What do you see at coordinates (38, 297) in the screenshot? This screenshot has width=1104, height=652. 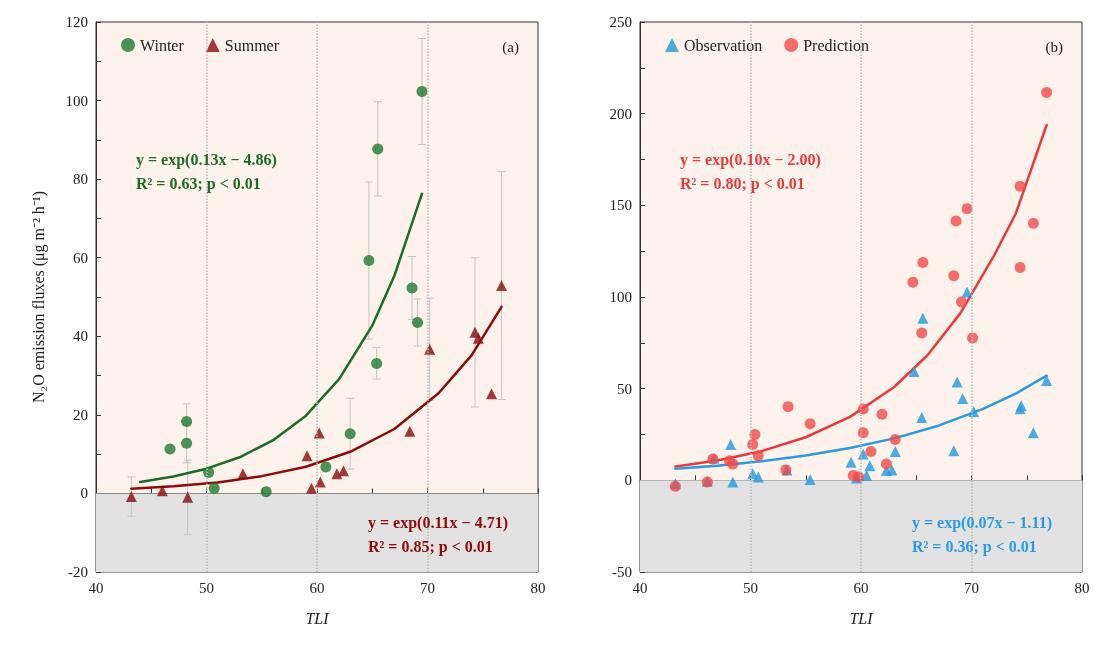 I see `y-axis-title: N₂O emission fluxes (μg m⁻² h⁻¹)` at bounding box center [38, 297].